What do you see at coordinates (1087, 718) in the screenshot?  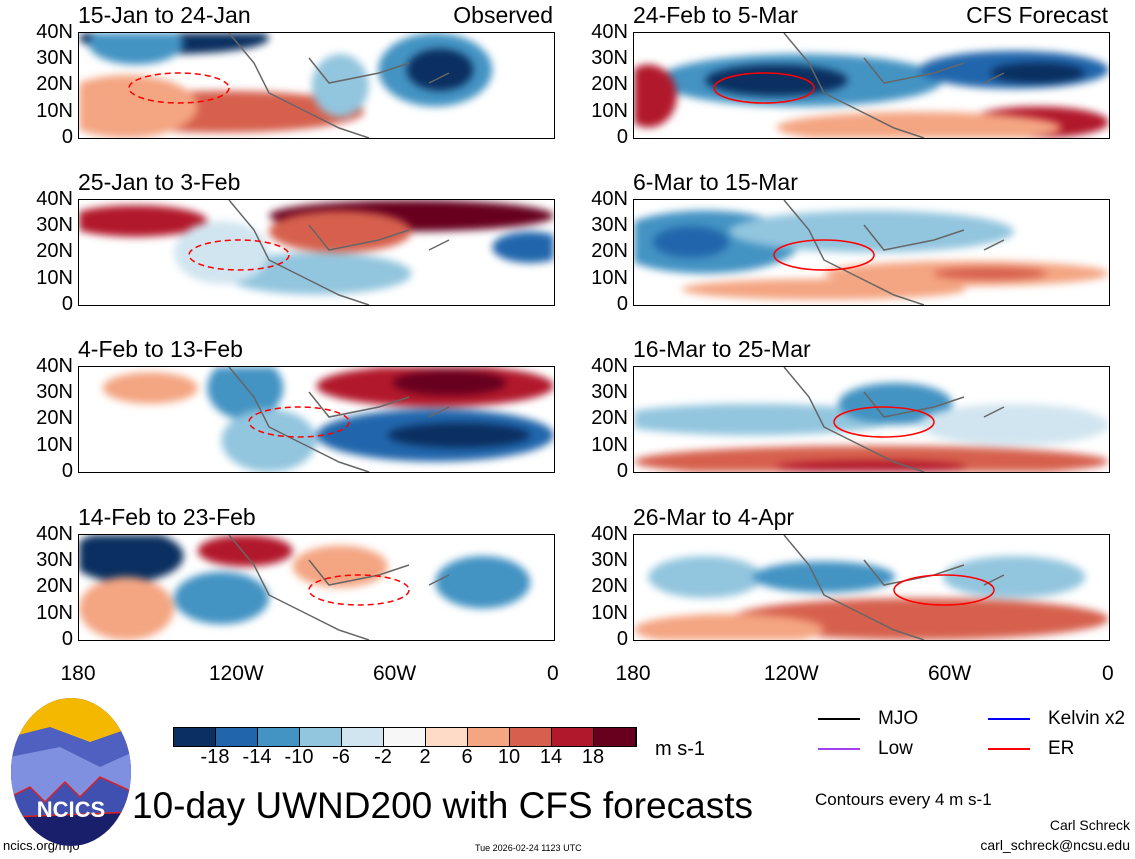 I see `legend-label: Kelvin x2` at bounding box center [1087, 718].